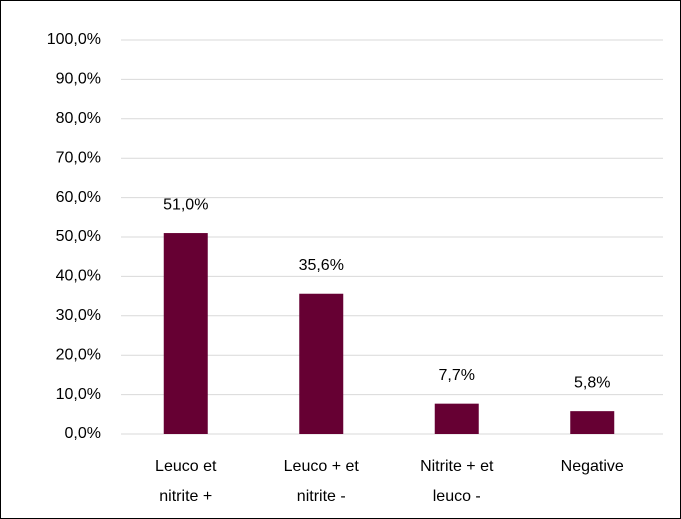  I want to click on x-tick-label: Nitrite + et leuco -, so click(457, 481).